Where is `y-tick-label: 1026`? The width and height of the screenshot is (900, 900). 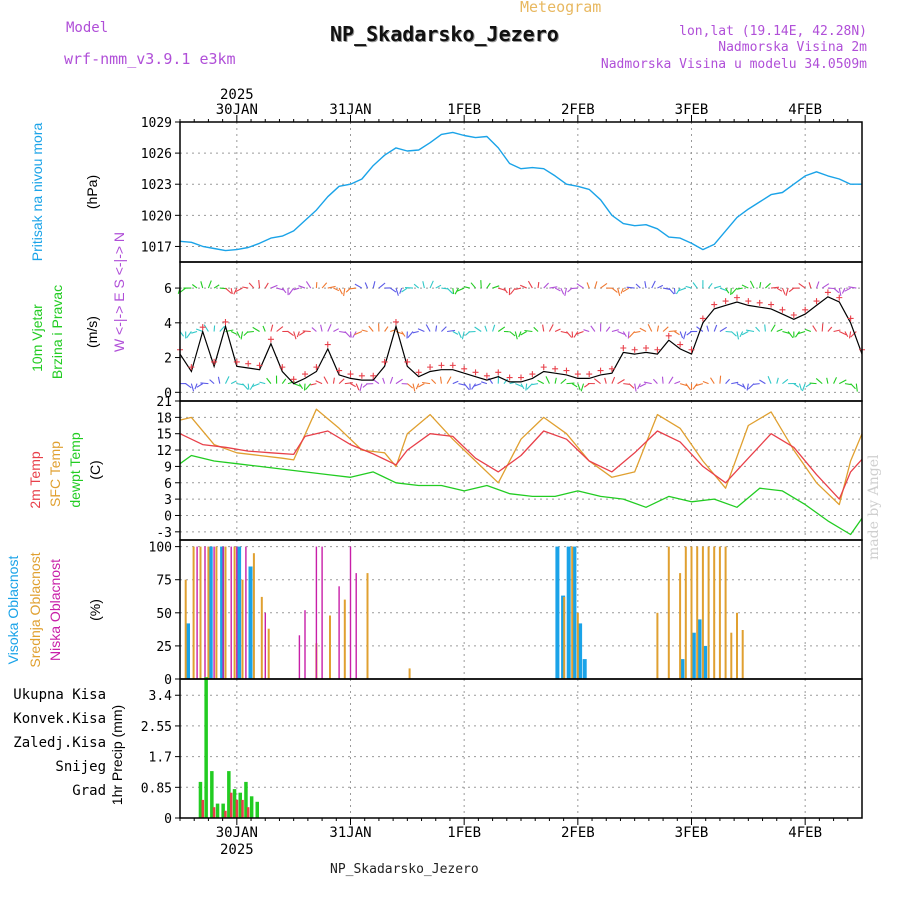 y-tick-label: 1026 is located at coordinates (156, 154).